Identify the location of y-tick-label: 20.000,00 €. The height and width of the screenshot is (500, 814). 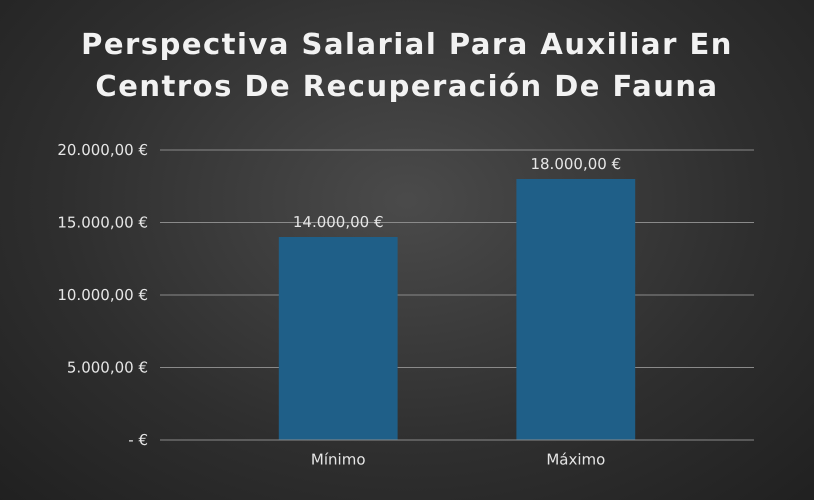
(102, 149).